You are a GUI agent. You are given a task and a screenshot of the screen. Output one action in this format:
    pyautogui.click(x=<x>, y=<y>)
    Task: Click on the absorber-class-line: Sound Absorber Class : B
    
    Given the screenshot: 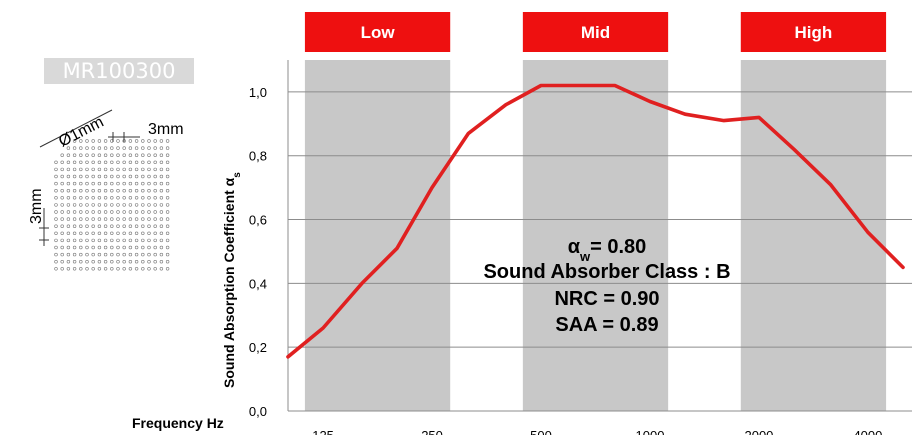 What is the action you would take?
    pyautogui.click(x=606, y=272)
    